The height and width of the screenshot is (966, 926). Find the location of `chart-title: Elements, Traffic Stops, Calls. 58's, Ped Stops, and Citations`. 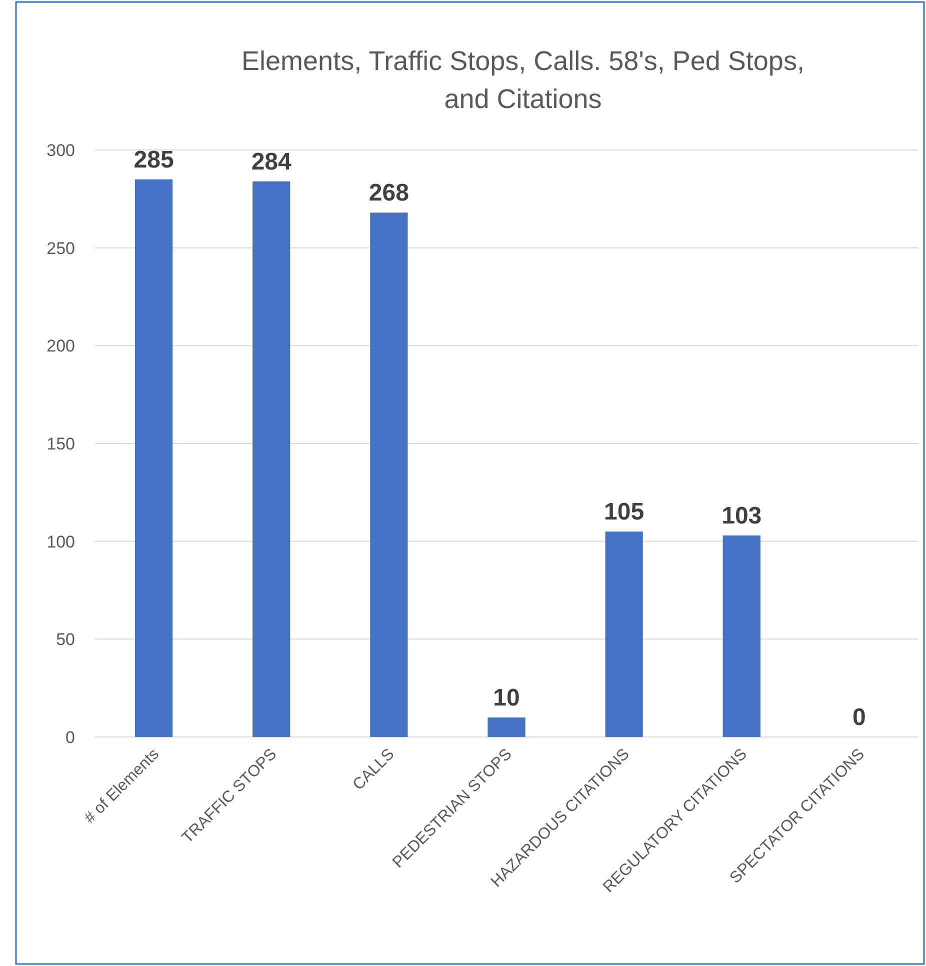

chart-title: Elements, Traffic Stops, Calls. 58's, Ped Stops, and Citations is located at coordinates (523, 80).